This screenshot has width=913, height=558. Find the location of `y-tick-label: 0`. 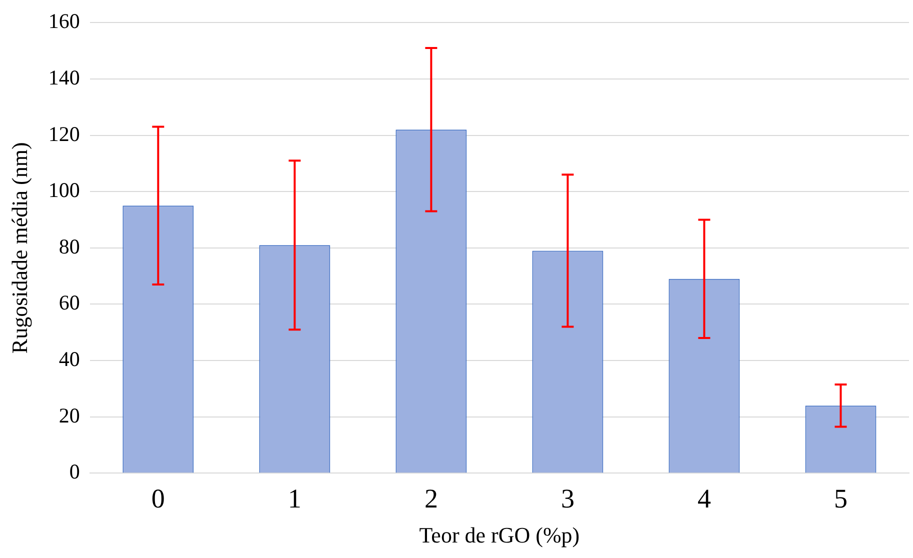

y-tick-label: 0 is located at coordinates (74, 472).